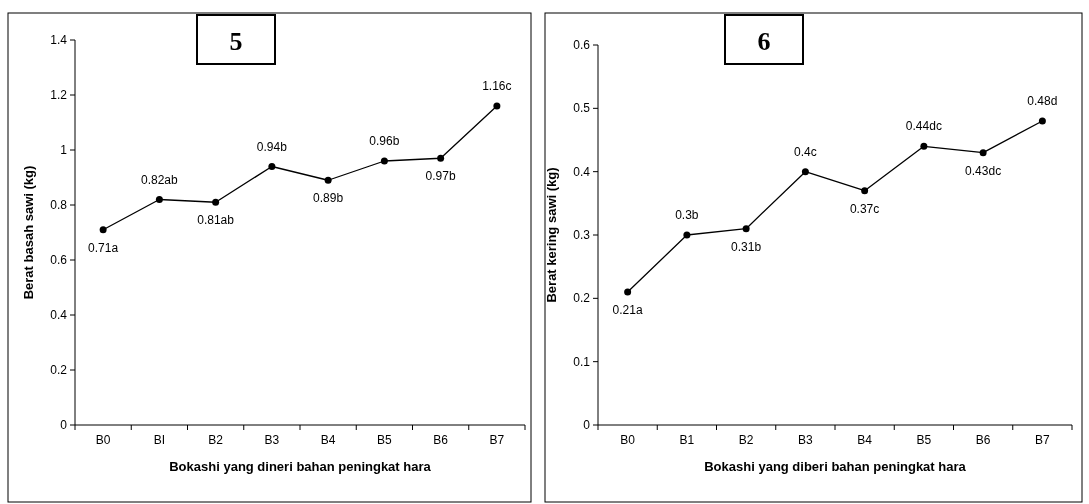 This screenshot has width=1089, height=504. I want to click on data-label: 0.43dc, so click(983, 170).